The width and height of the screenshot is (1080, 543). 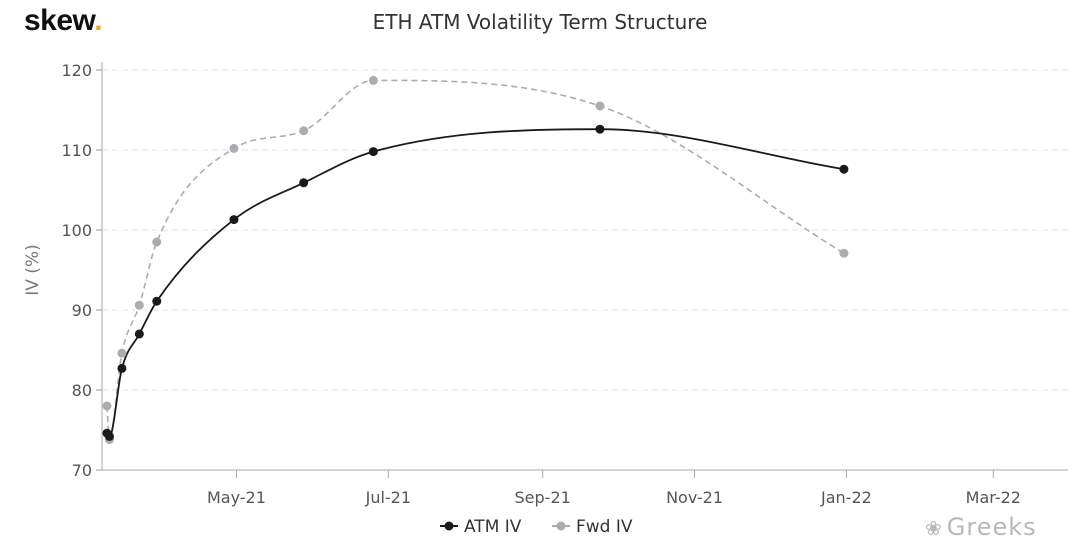 I want to click on y-tick-label: 120, so click(x=76, y=70).